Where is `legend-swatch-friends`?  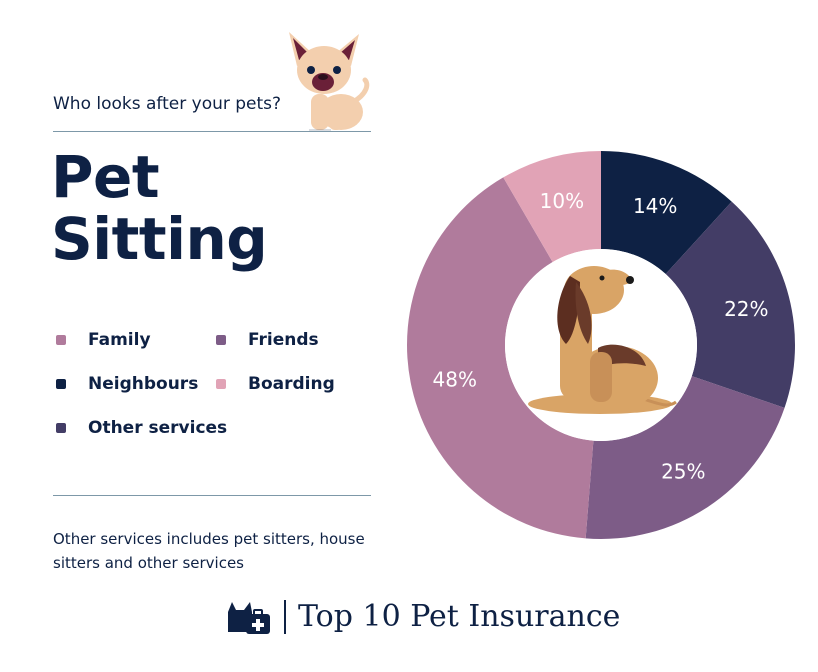 legend-swatch-friends is located at coordinates (221, 340).